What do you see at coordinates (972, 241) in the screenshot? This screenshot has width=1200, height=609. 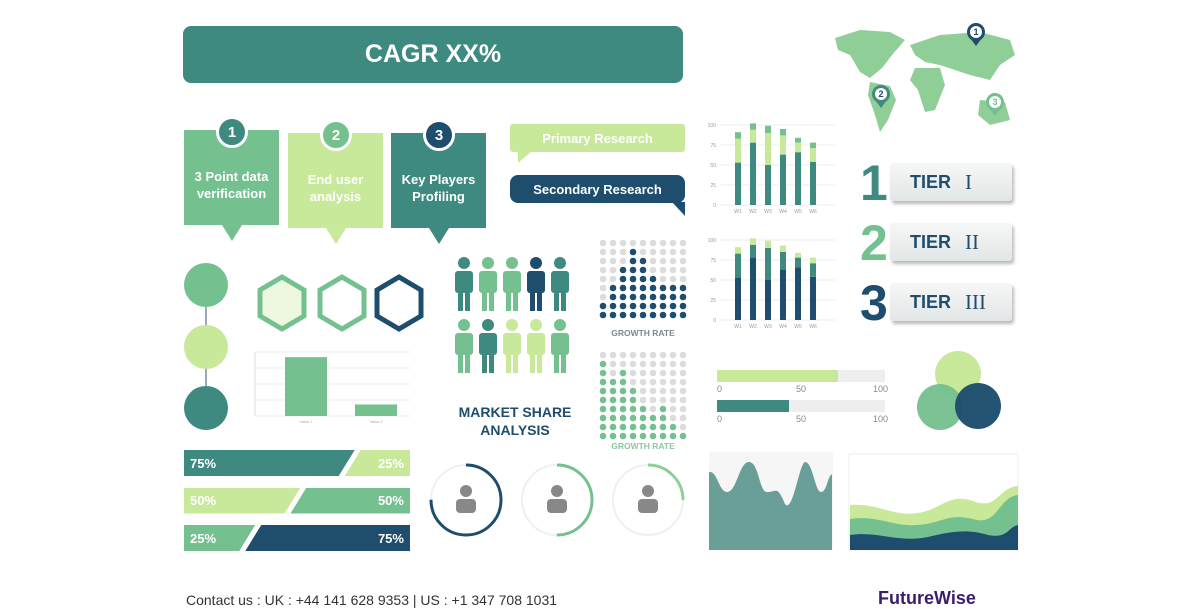 I see `tier-roman: II` at bounding box center [972, 241].